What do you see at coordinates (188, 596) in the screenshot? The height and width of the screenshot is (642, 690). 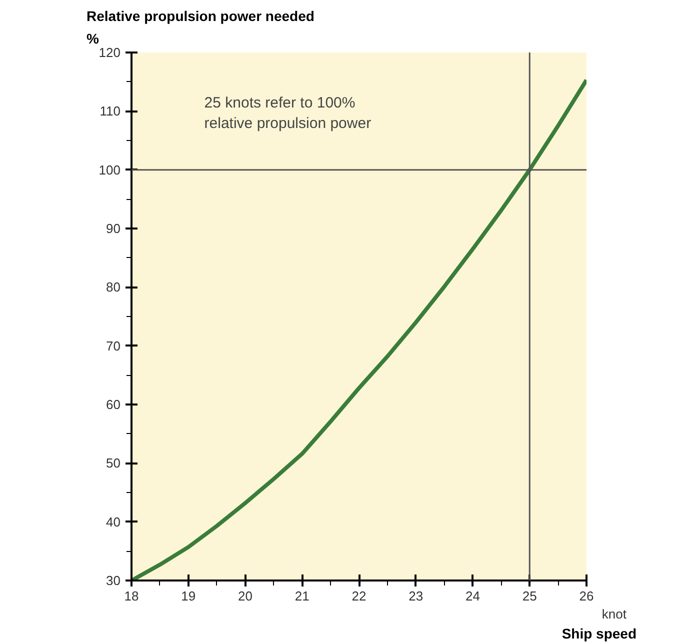 I see `x-tick-label: 19` at bounding box center [188, 596].